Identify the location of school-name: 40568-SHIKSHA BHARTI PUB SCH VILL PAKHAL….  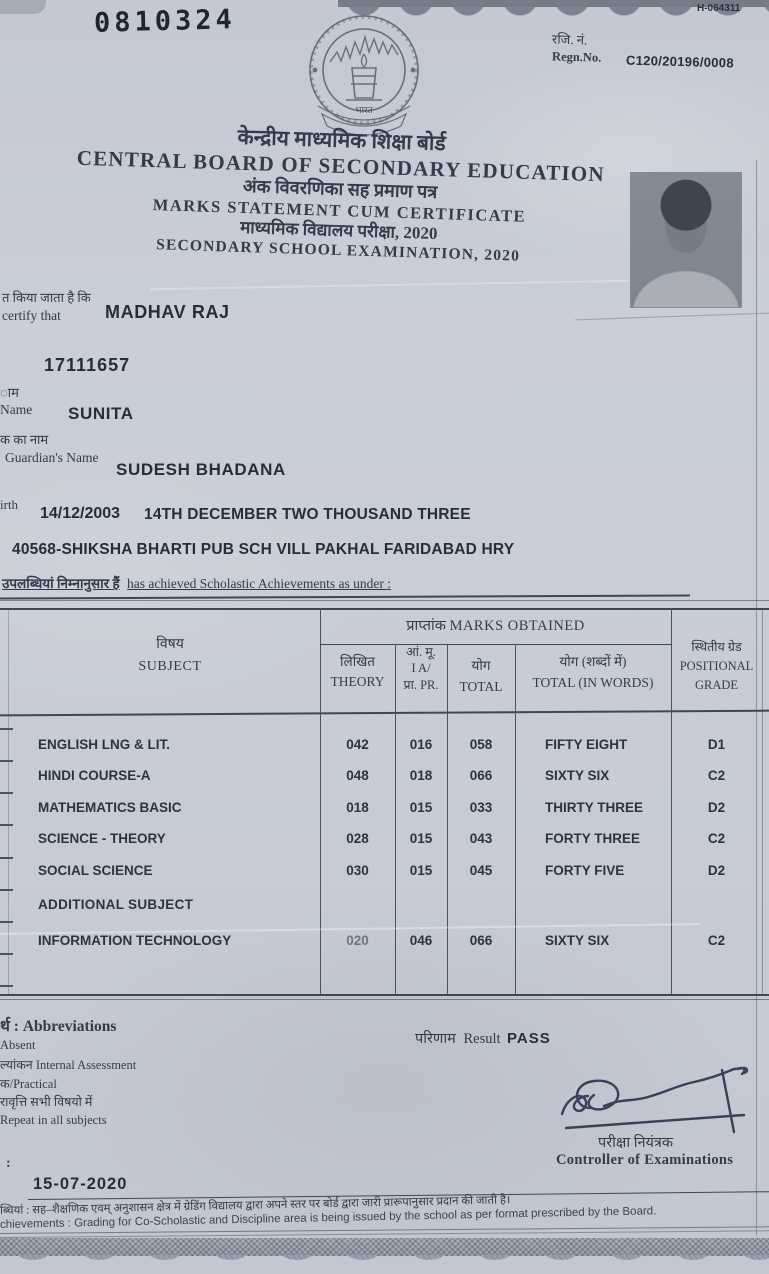
(263, 549).